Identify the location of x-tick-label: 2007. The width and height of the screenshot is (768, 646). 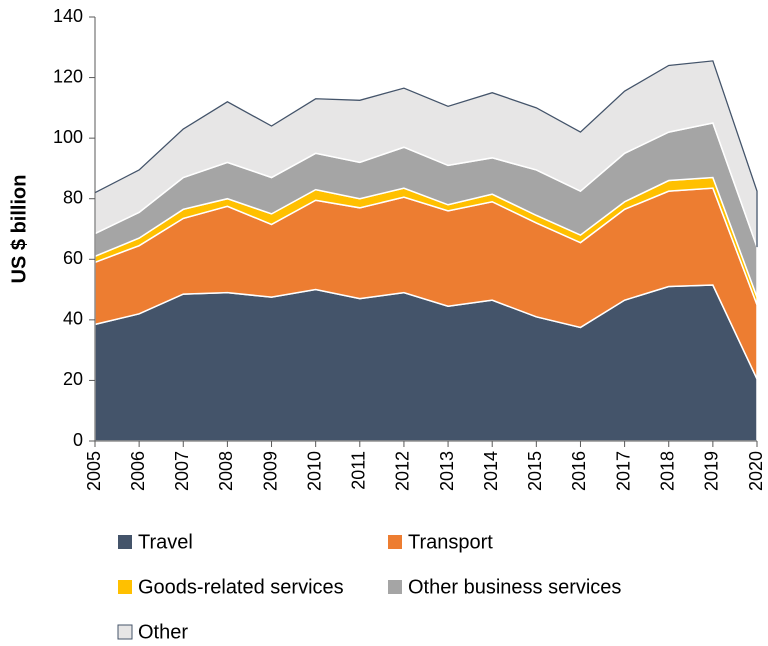
(182, 471).